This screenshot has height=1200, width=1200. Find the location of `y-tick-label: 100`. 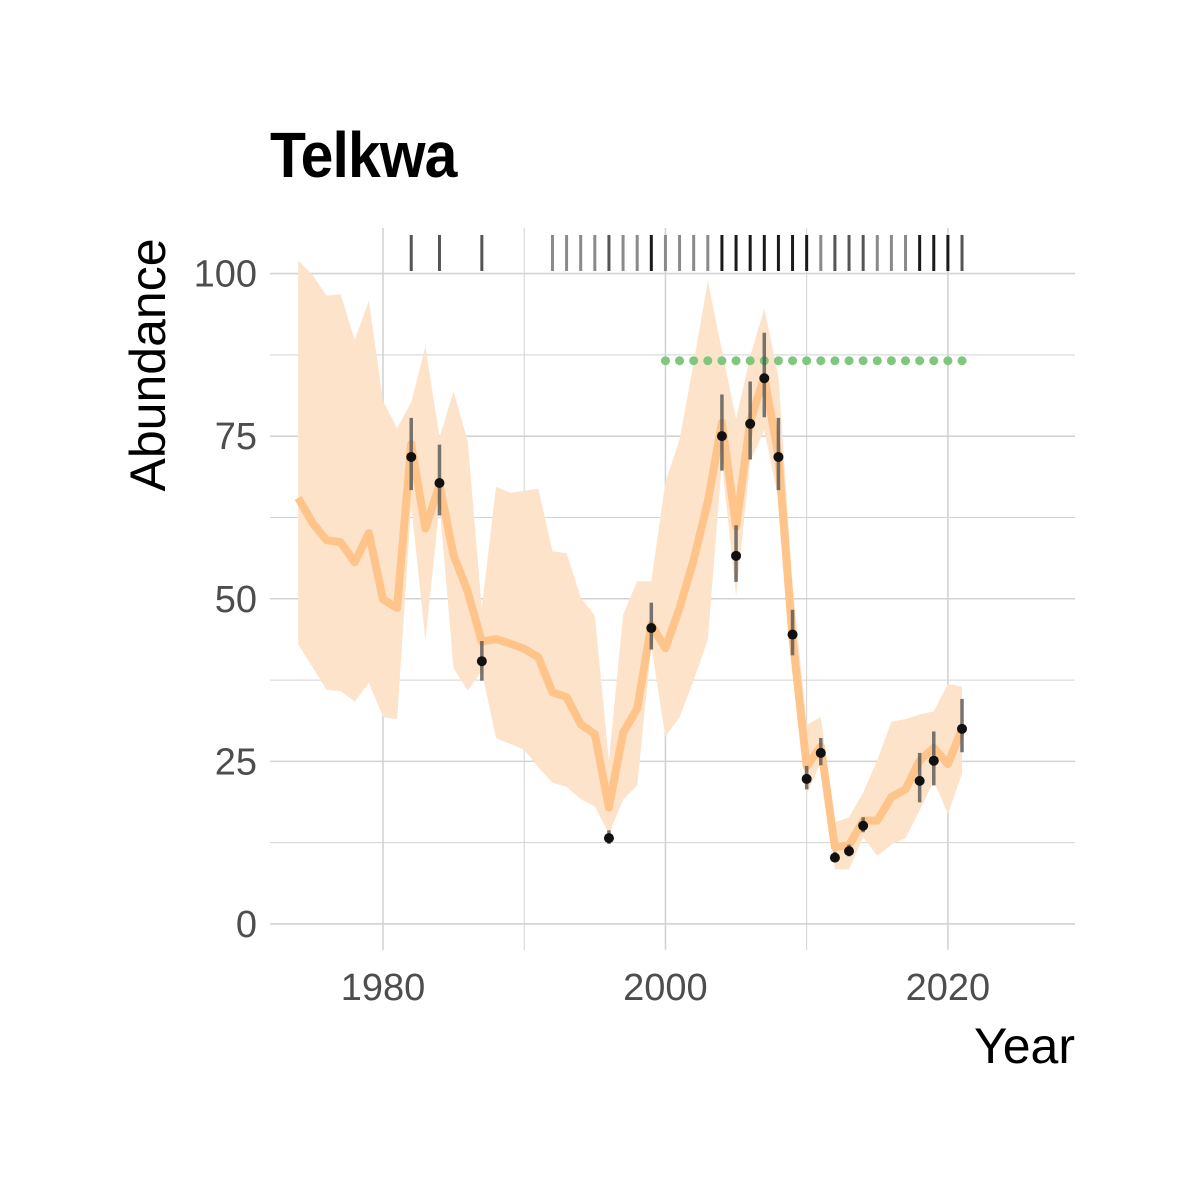

y-tick-label: 100 is located at coordinates (225, 275).